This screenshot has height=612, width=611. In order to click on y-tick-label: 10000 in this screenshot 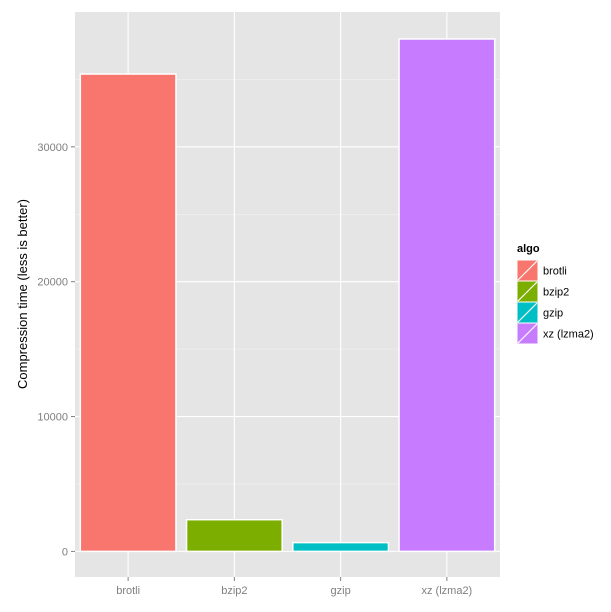, I will do `click(52, 418)`.